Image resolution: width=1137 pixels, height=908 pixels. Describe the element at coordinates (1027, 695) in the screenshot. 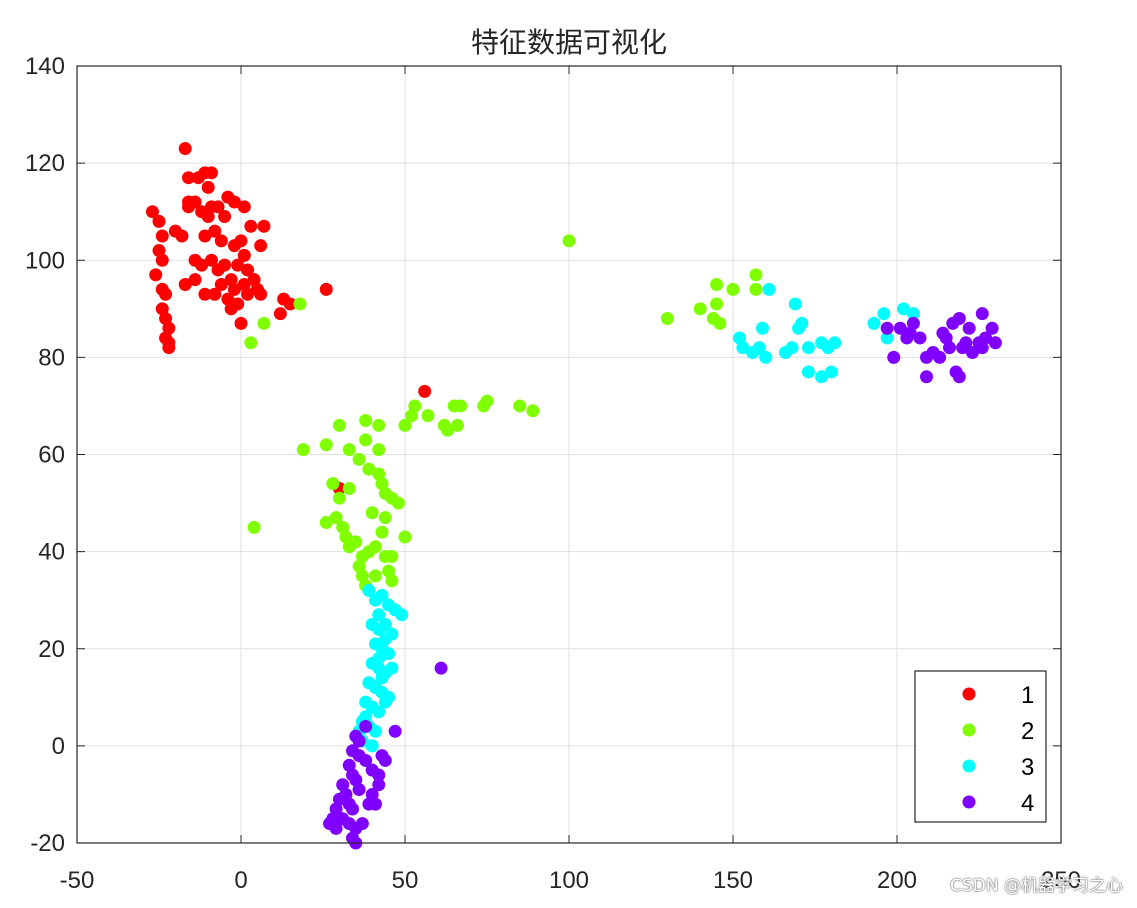

I see `legend-label: 1` at that location.